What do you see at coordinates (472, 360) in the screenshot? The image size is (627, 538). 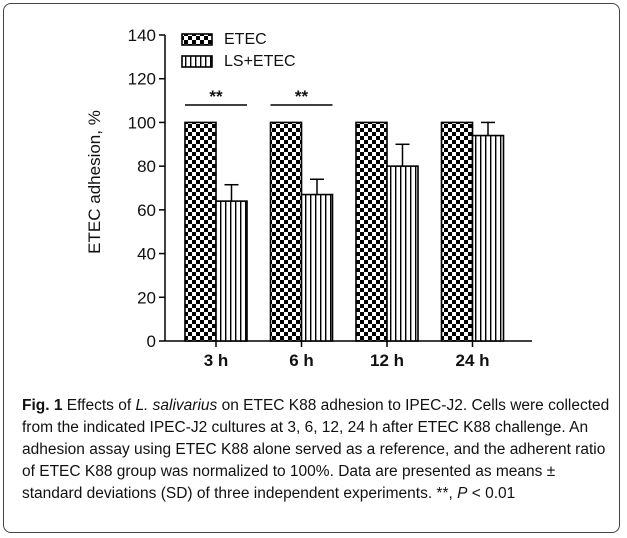 I see `x-tick-label: 24 h` at bounding box center [472, 360].